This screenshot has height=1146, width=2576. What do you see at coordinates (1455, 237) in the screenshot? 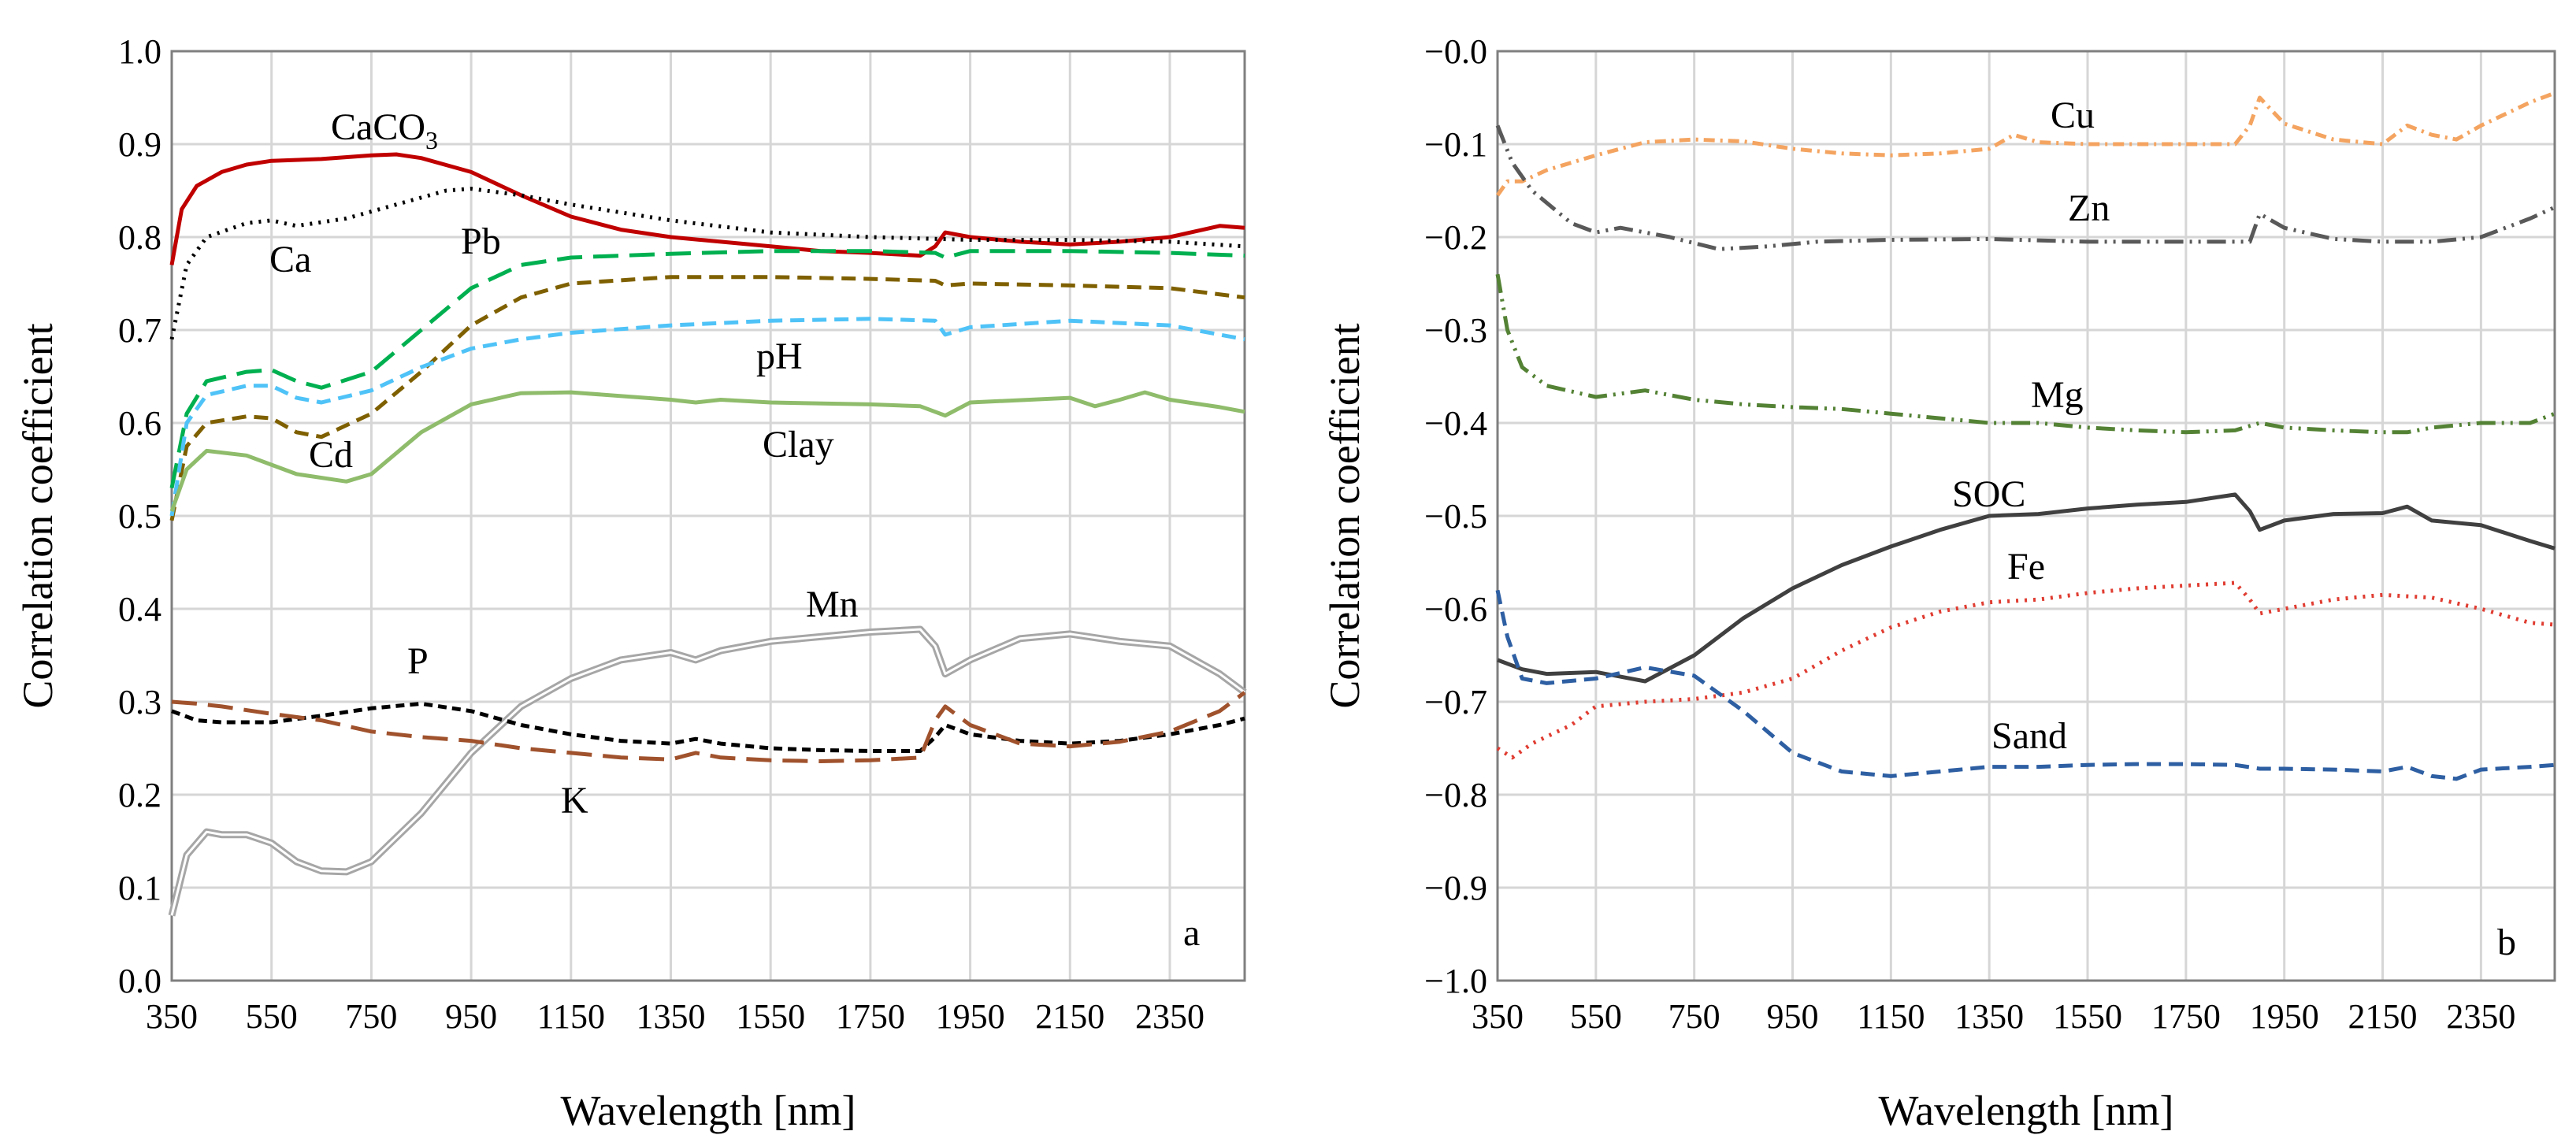
I see `y-tick-label: −0.2` at bounding box center [1455, 237].